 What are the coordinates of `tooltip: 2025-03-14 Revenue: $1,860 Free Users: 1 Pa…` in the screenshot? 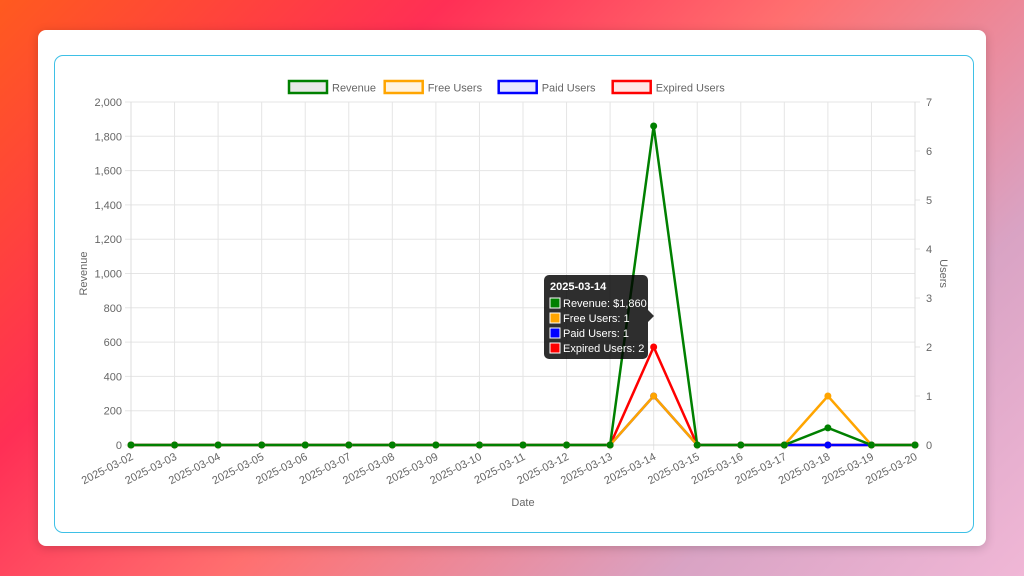 It's located at (599, 317).